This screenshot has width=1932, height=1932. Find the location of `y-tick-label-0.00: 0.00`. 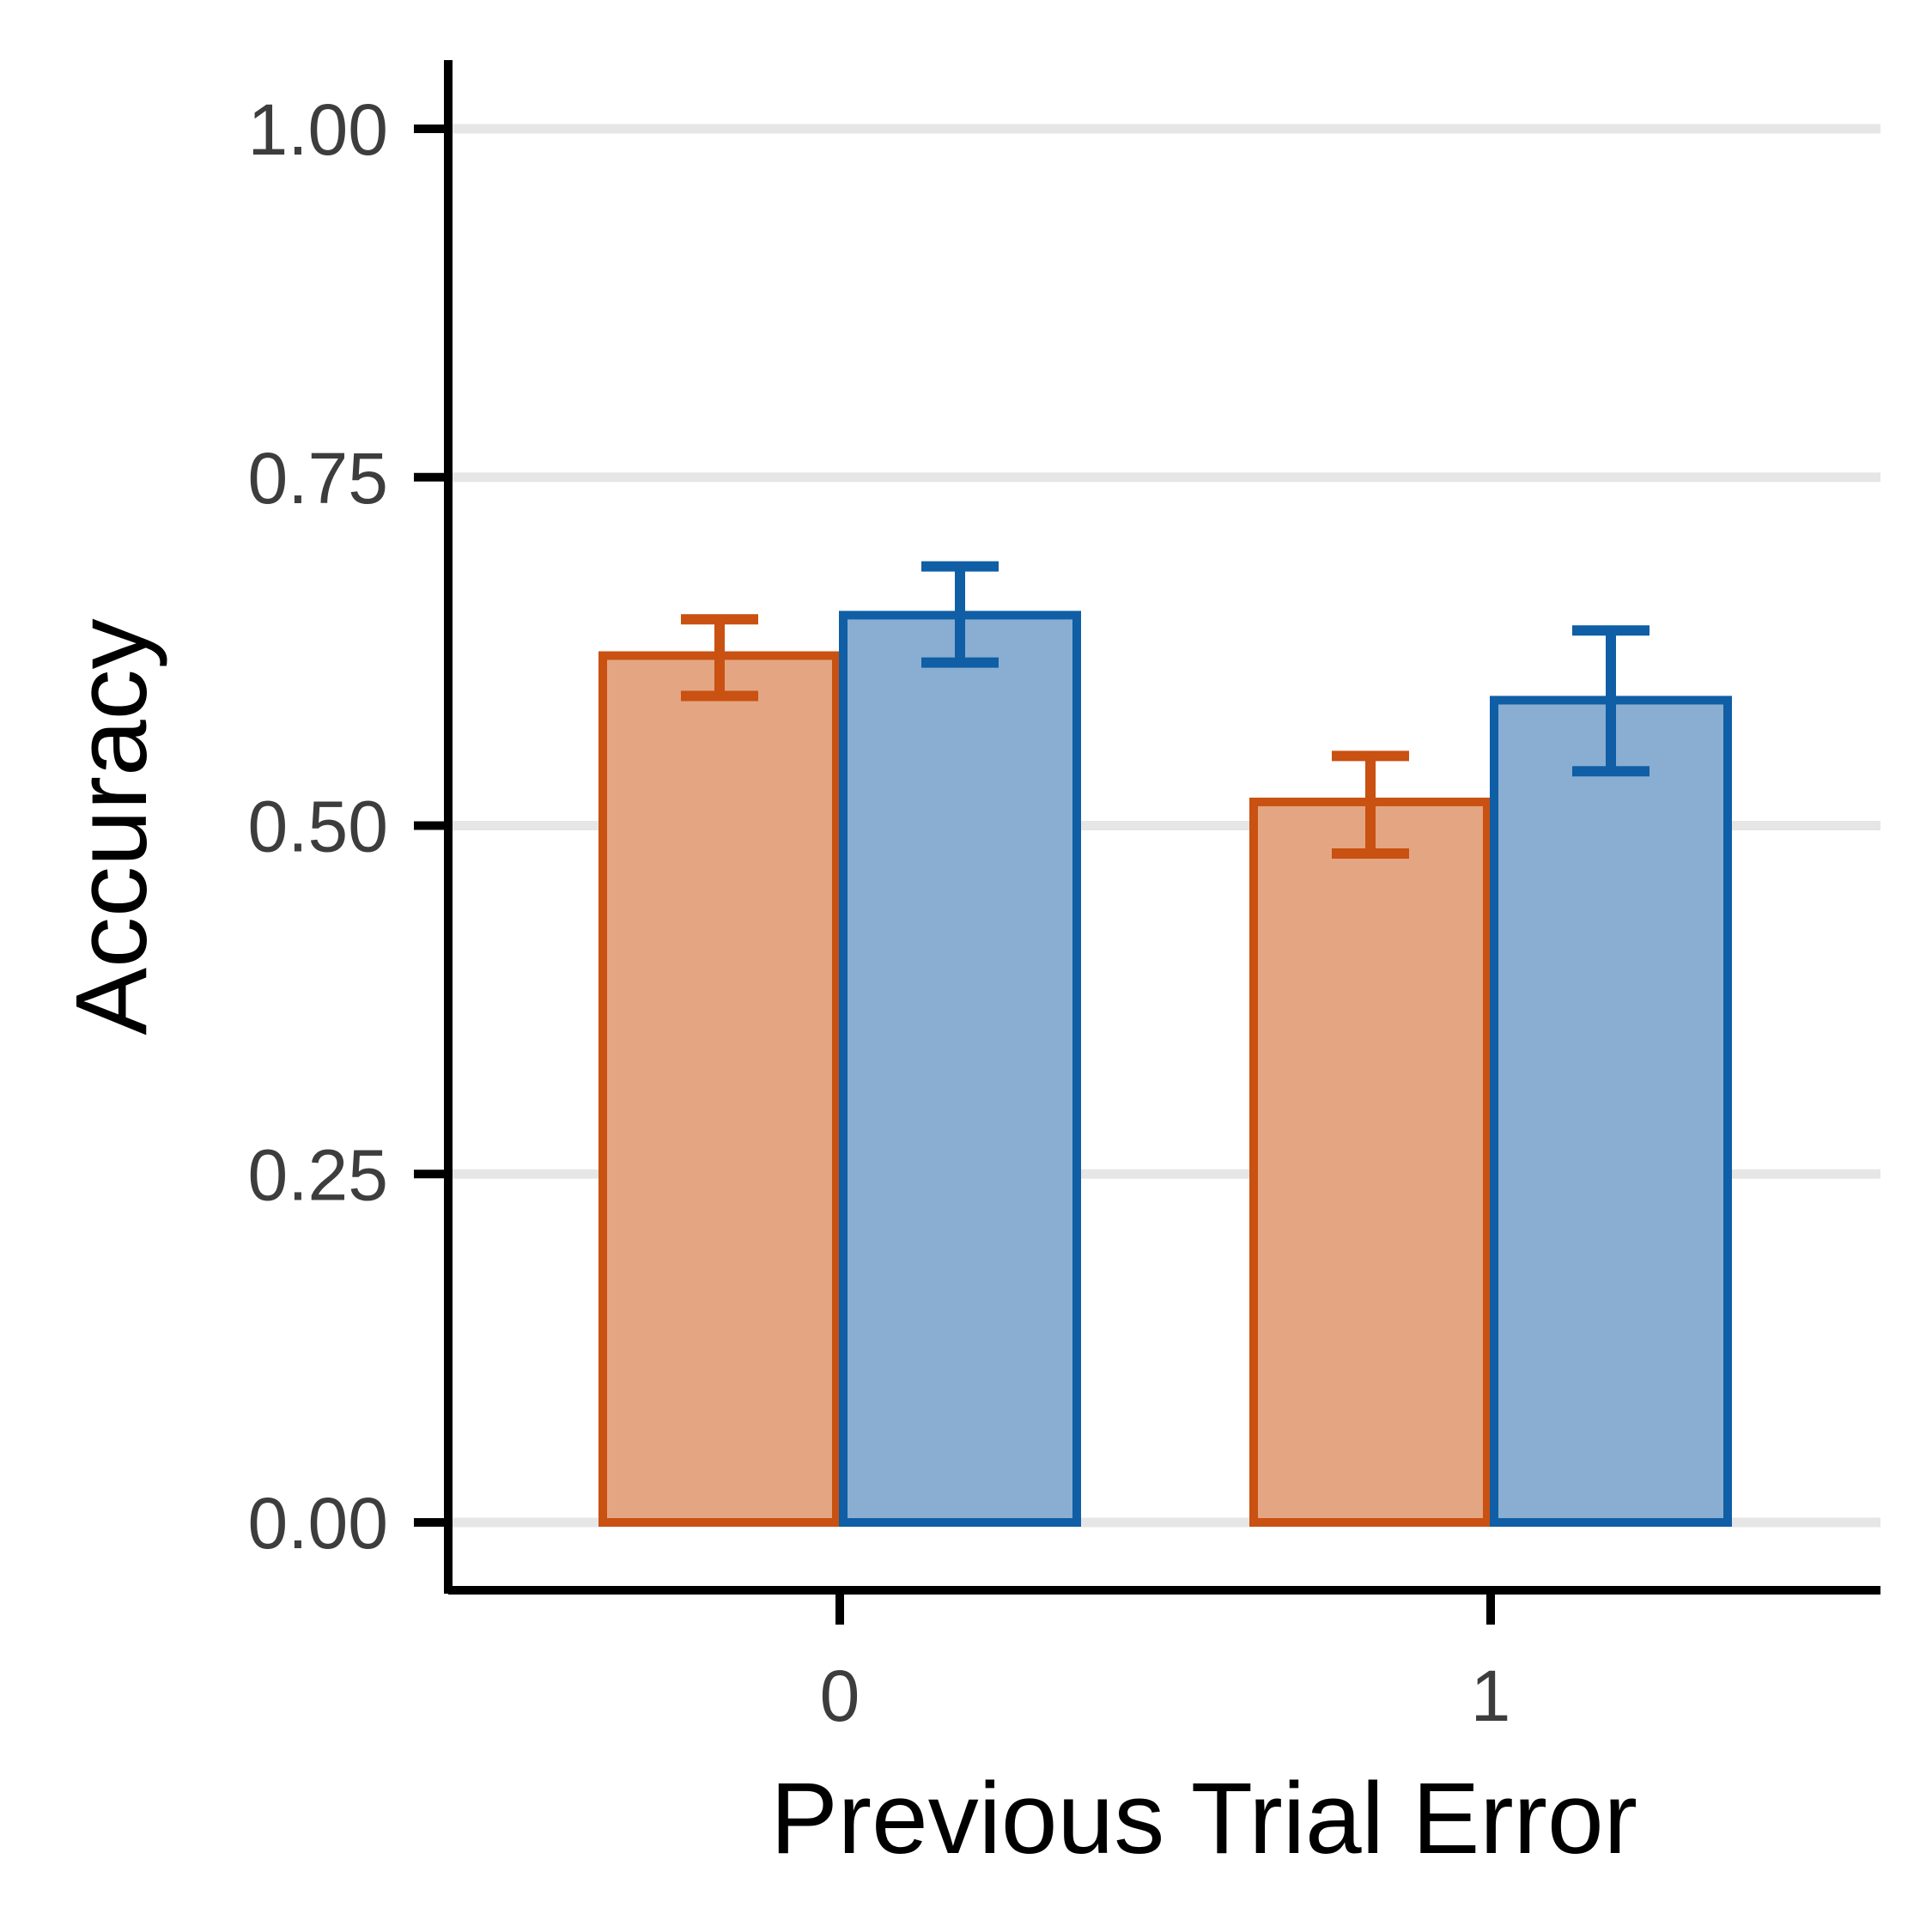

y-tick-label-0.00: 0.00 is located at coordinates (318, 1524).